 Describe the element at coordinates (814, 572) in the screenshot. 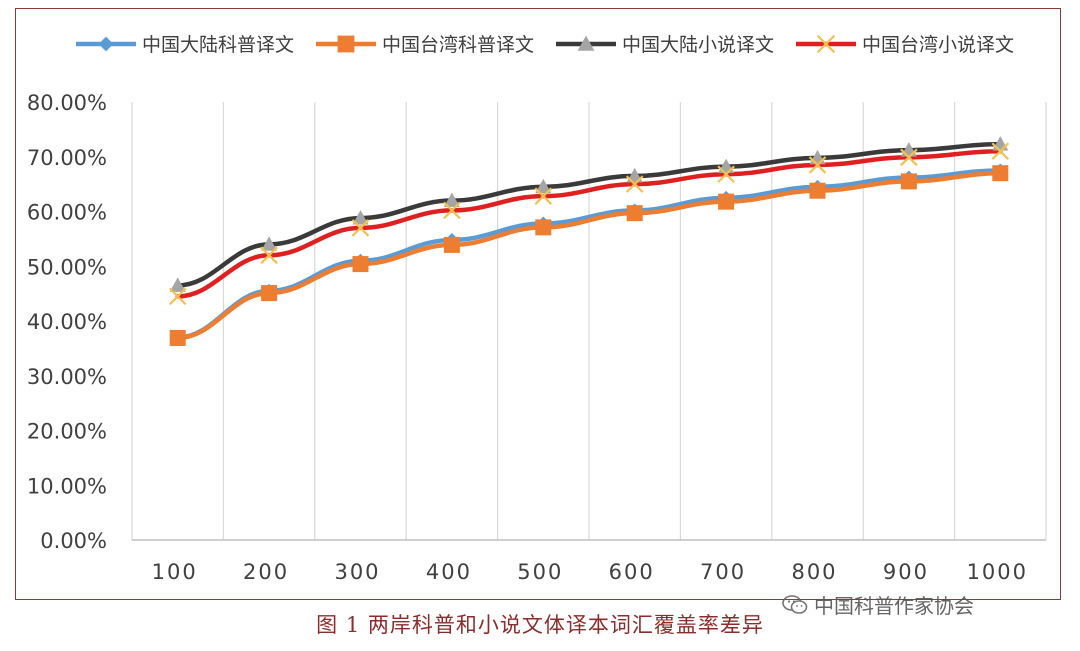

I see `x-tick-label: 800` at that location.